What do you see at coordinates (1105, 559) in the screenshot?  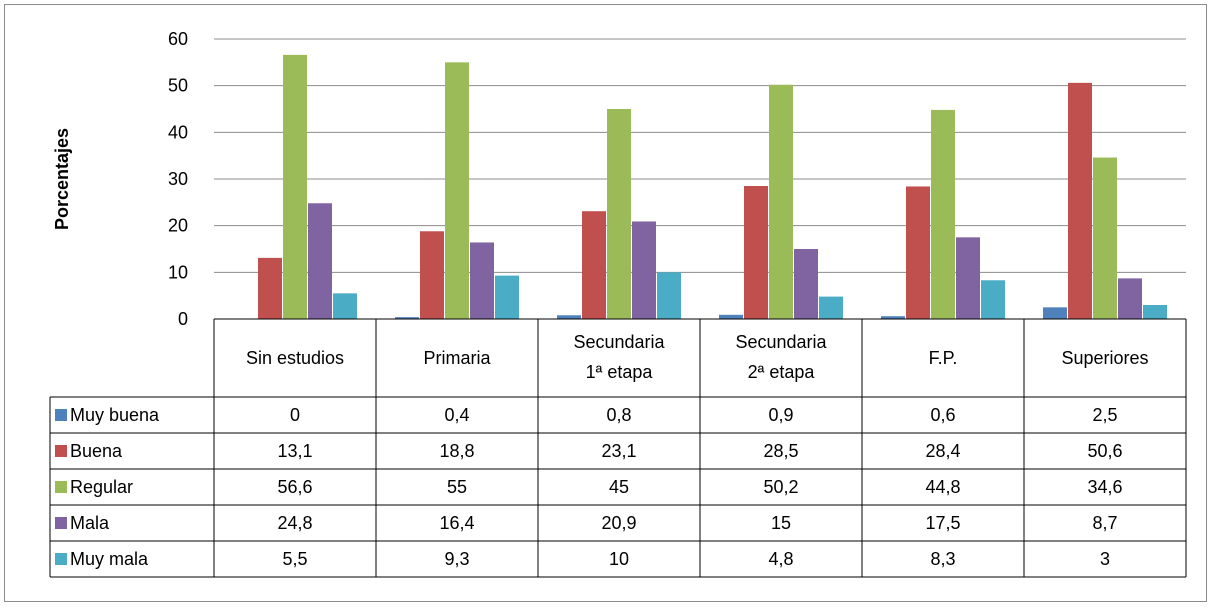 I see `data-table-value: 3` at bounding box center [1105, 559].